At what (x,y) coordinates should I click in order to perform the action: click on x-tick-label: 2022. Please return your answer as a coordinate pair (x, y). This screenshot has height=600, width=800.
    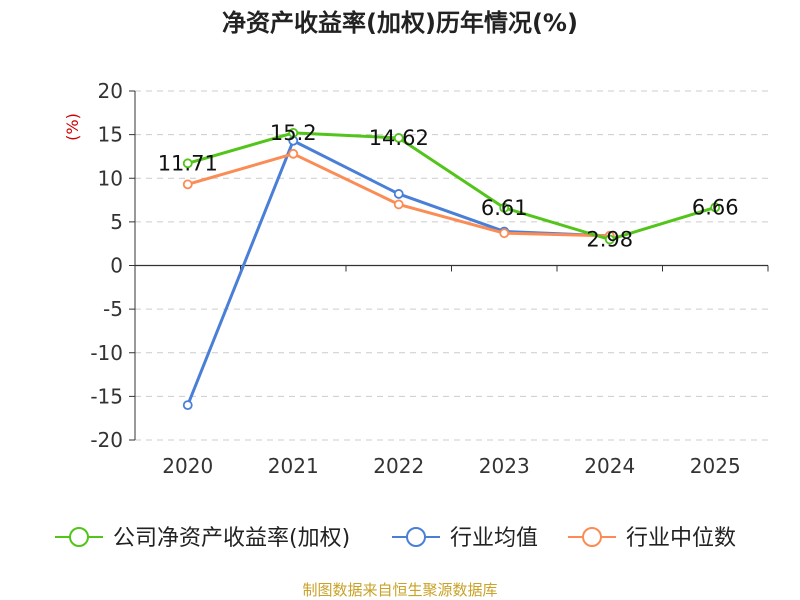
    Looking at the image, I should click on (398, 466).